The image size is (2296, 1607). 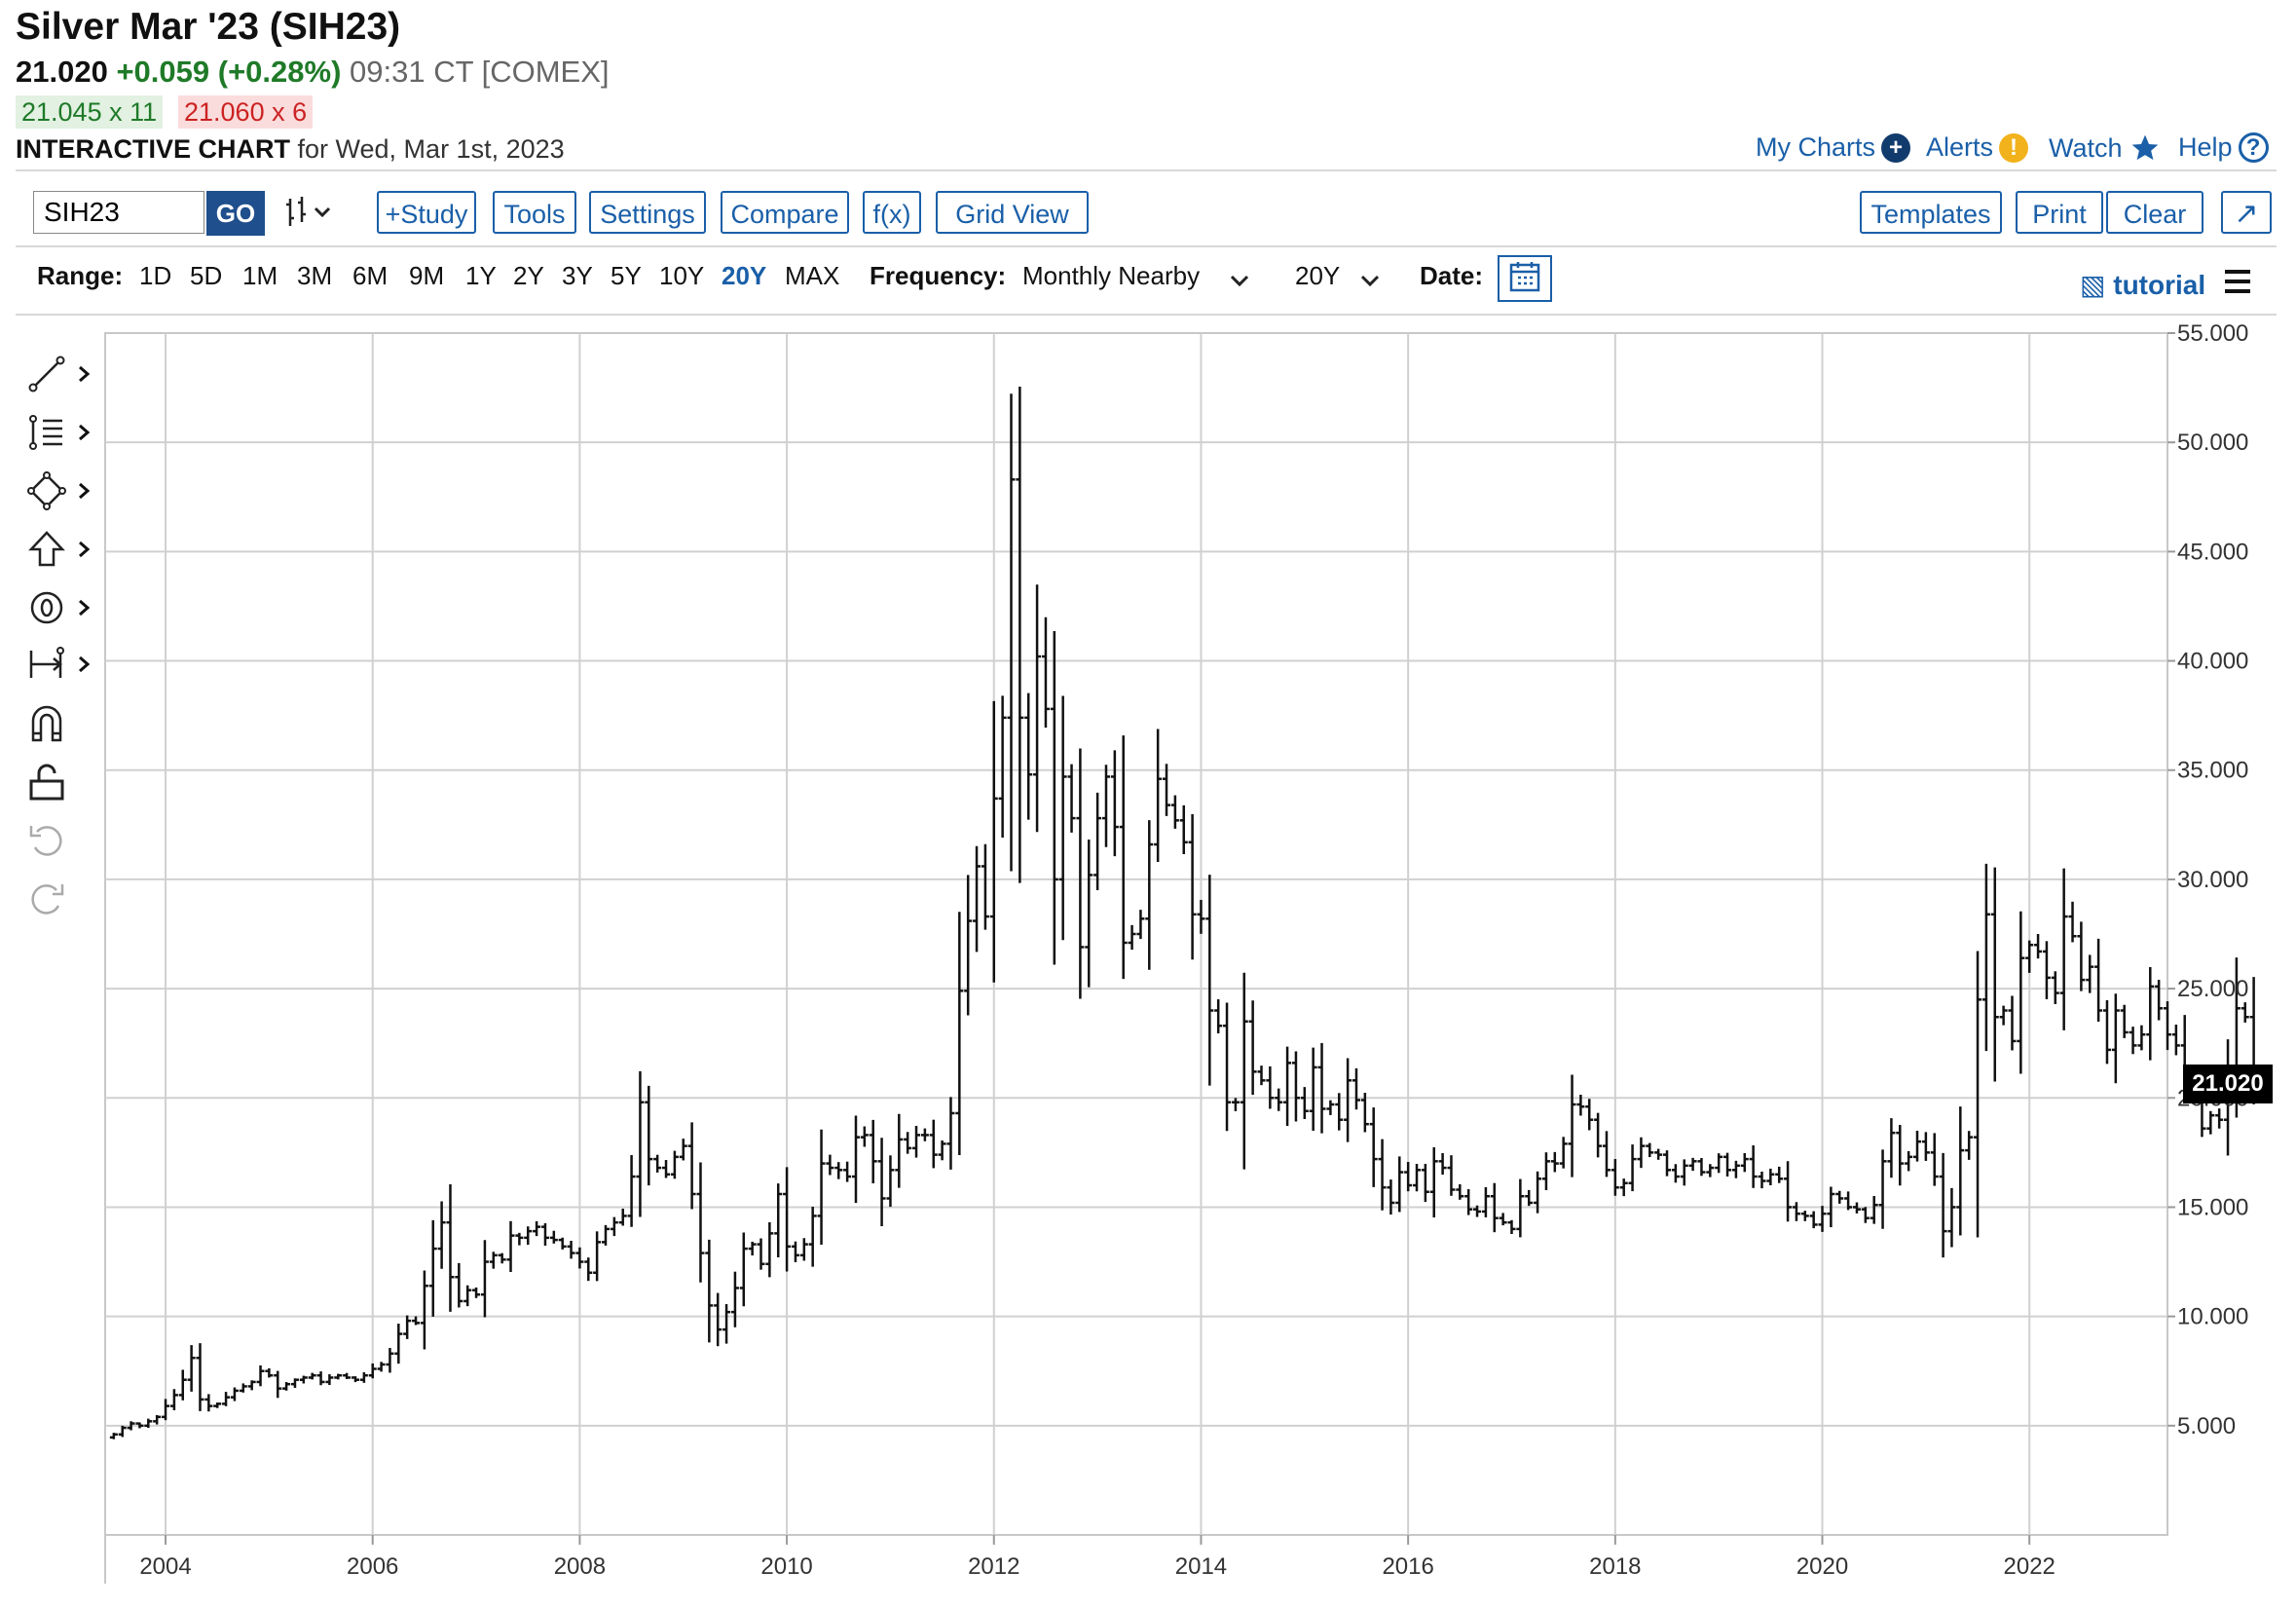 What do you see at coordinates (46, 608) in the screenshot?
I see `text-tool-icon` at bounding box center [46, 608].